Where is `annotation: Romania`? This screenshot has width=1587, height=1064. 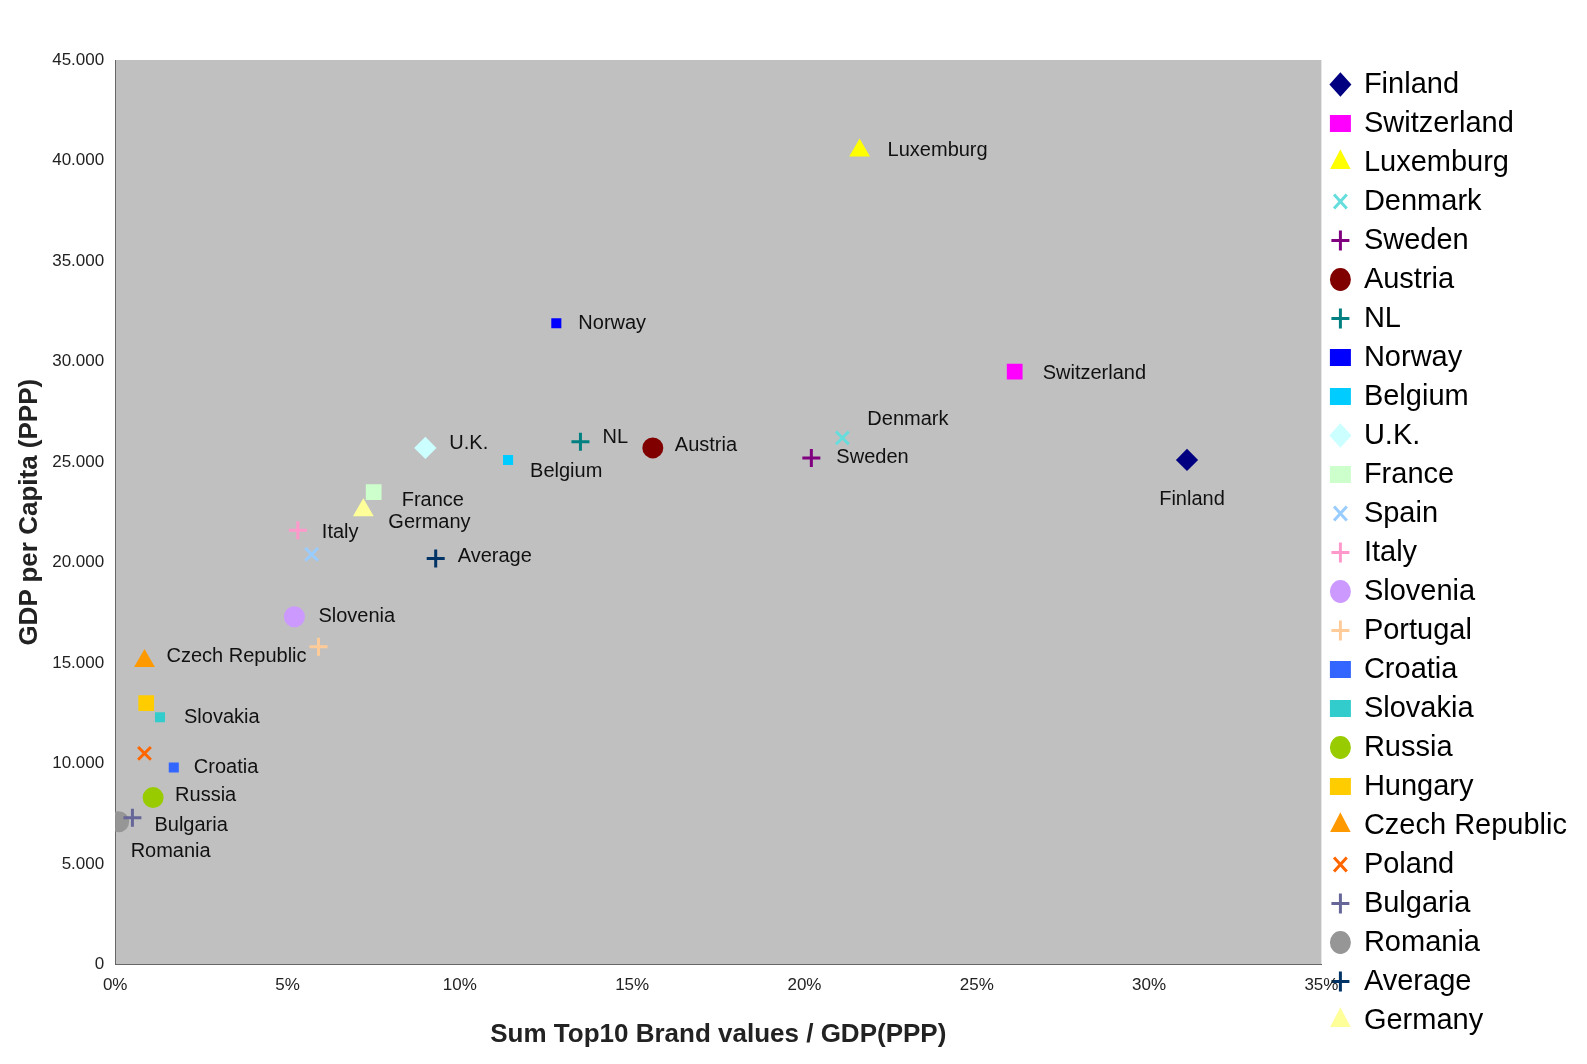 annotation: Romania is located at coordinates (171, 850).